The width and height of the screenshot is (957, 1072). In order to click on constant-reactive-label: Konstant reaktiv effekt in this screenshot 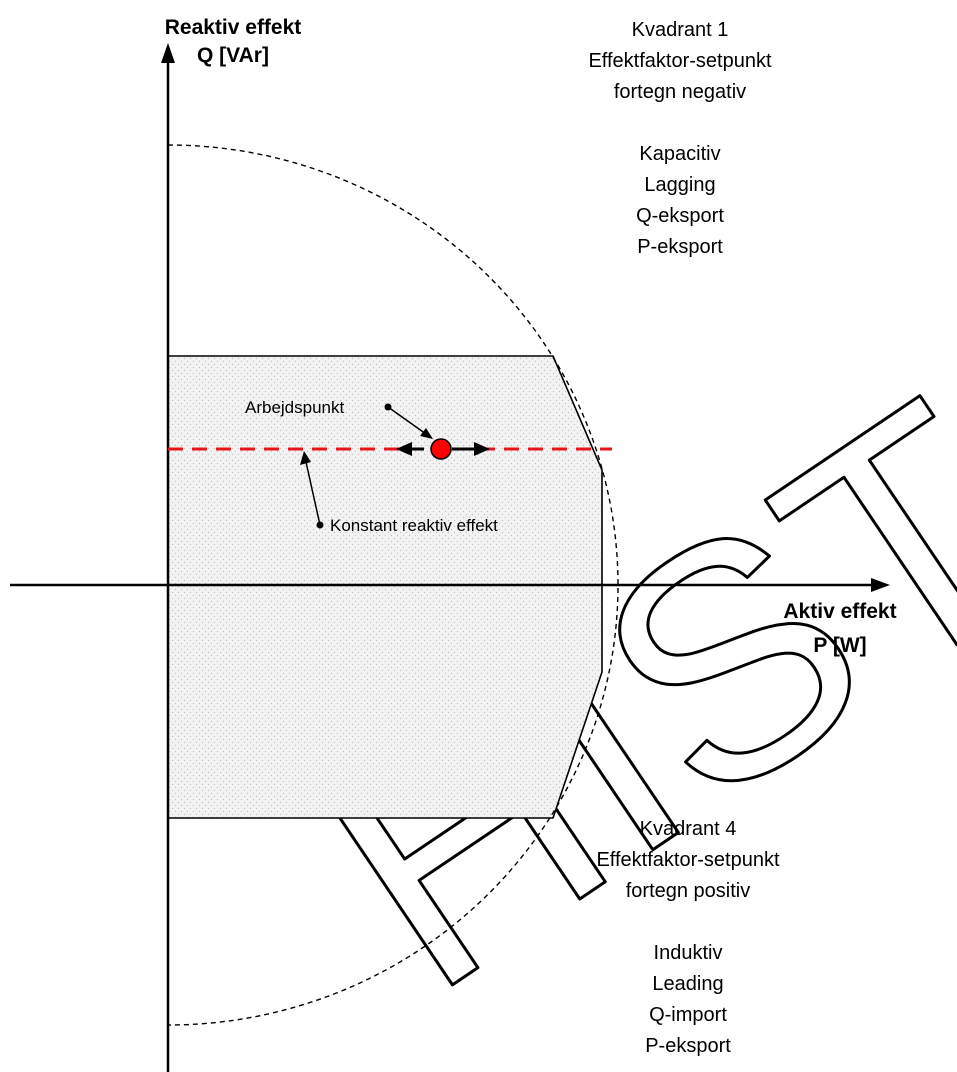, I will do `click(414, 525)`.